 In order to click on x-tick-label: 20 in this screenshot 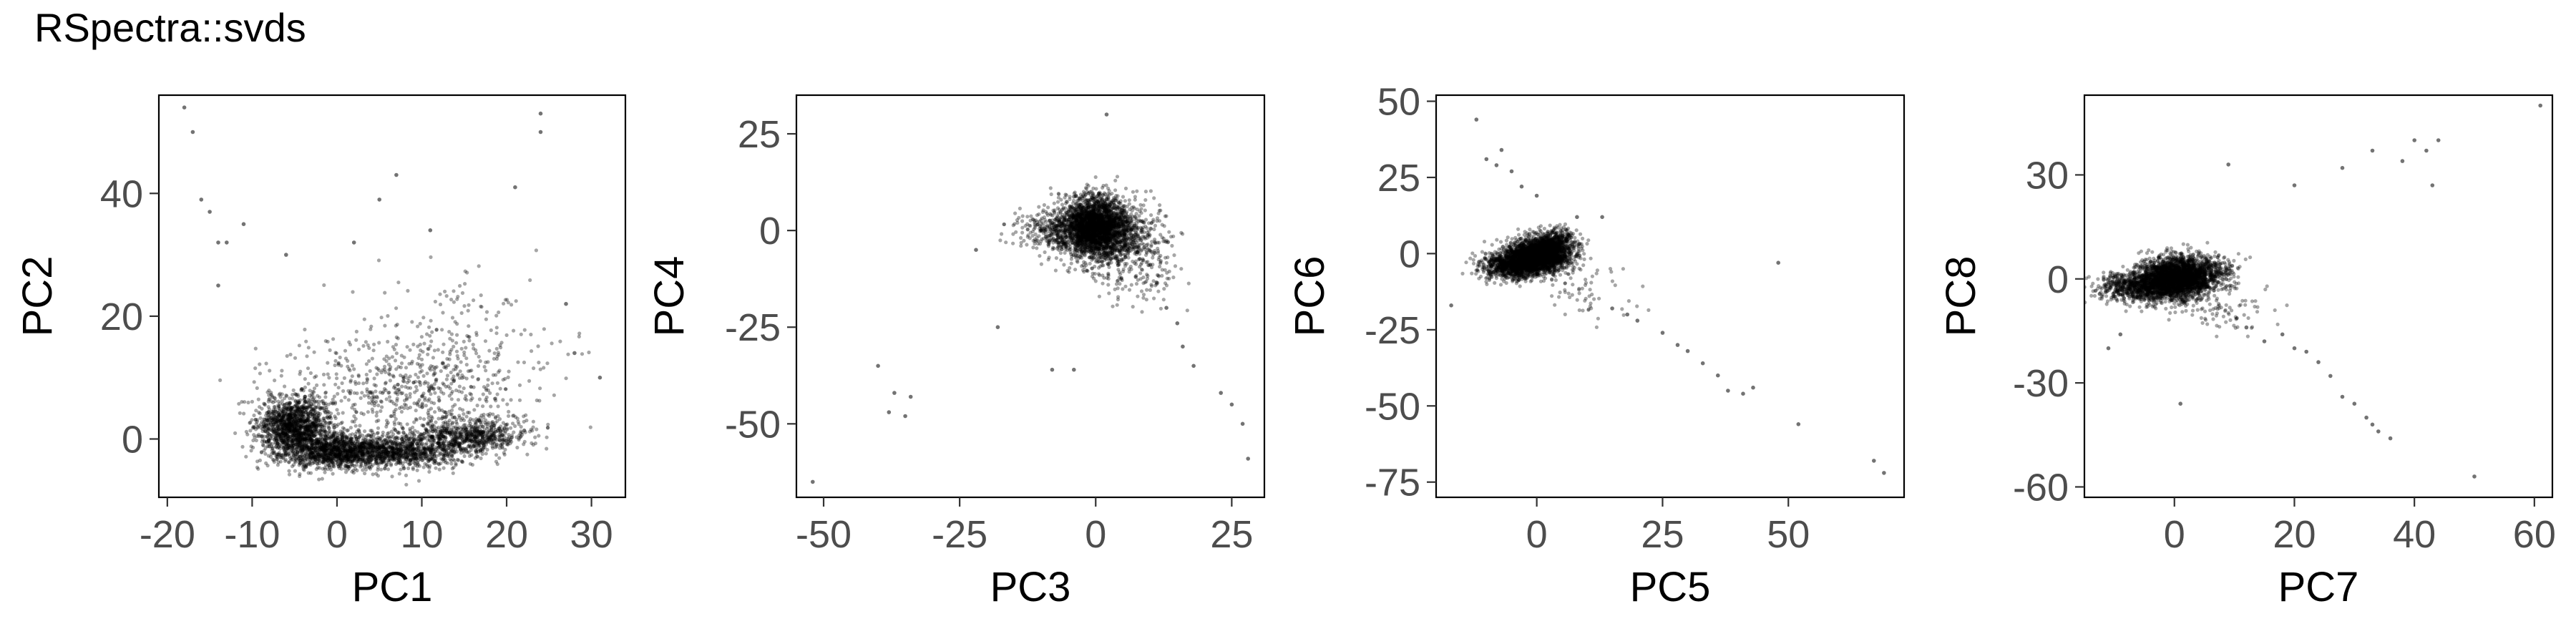, I will do `click(506, 534)`.